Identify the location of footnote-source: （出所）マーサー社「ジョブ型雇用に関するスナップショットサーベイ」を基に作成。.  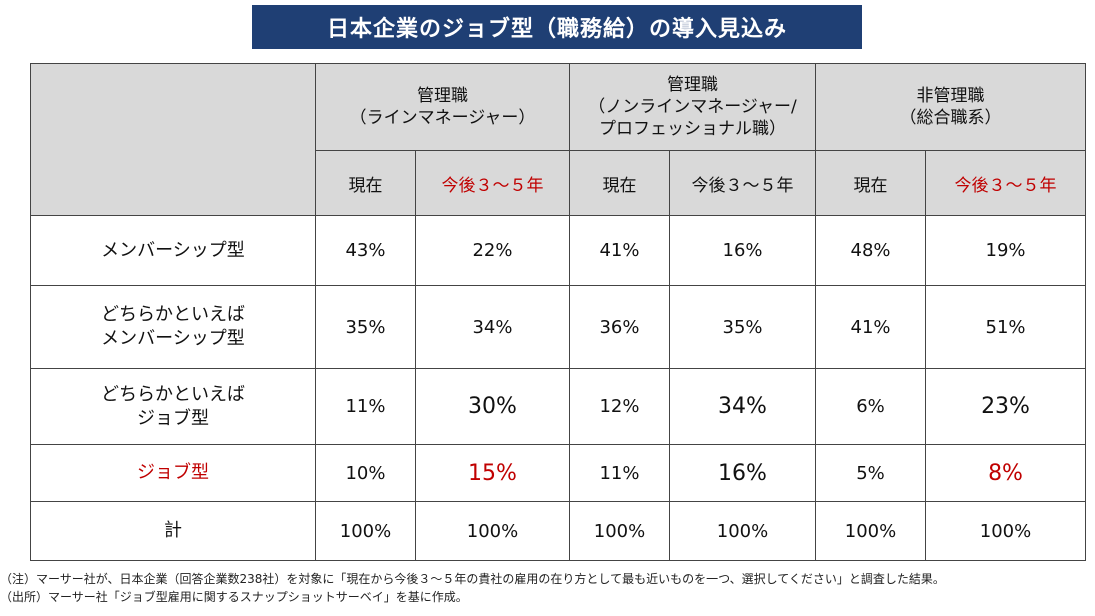
(234, 597).